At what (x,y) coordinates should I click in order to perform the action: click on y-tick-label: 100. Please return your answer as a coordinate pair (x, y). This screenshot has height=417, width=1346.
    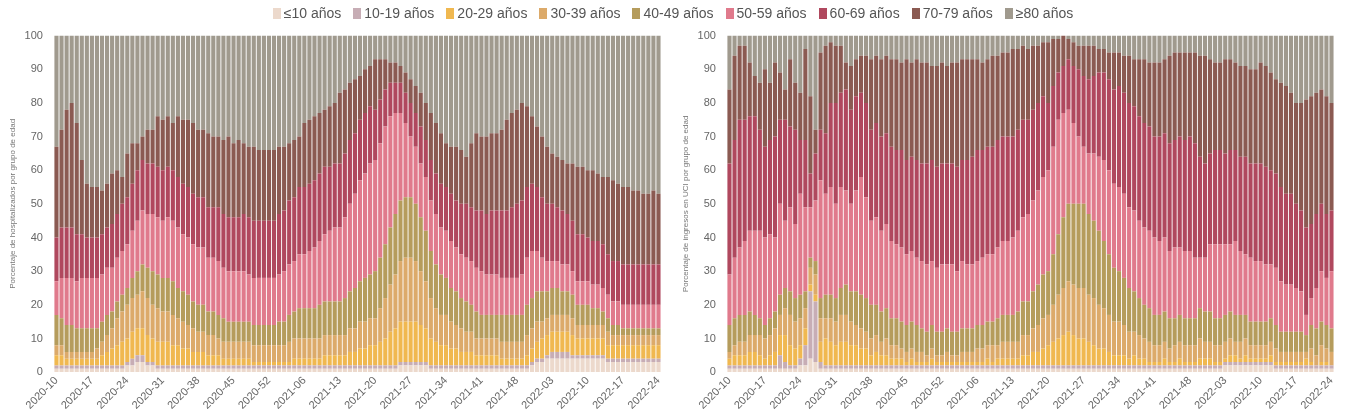
    Looking at the image, I should click on (706, 34).